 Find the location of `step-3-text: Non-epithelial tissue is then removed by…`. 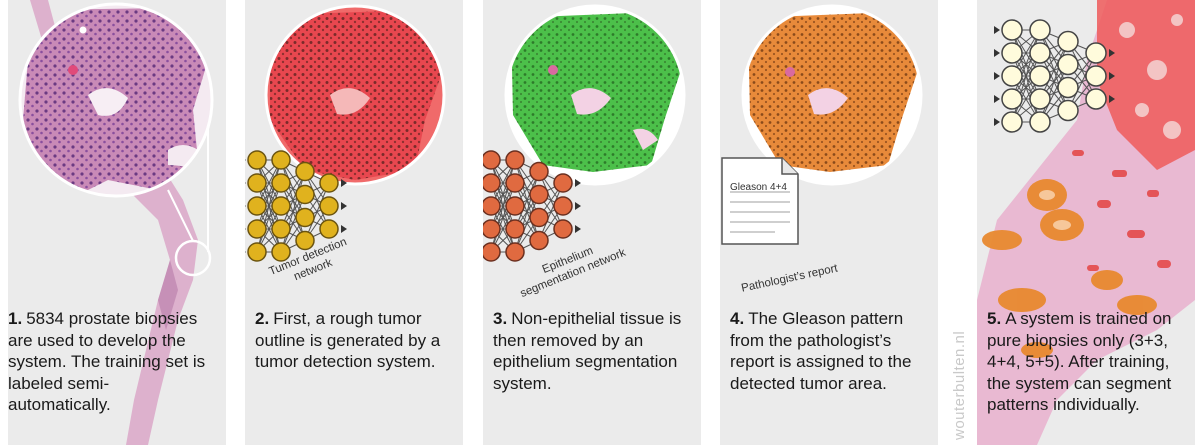

step-3-text: Non-epithelial tissue is then removed by… is located at coordinates (587, 351).